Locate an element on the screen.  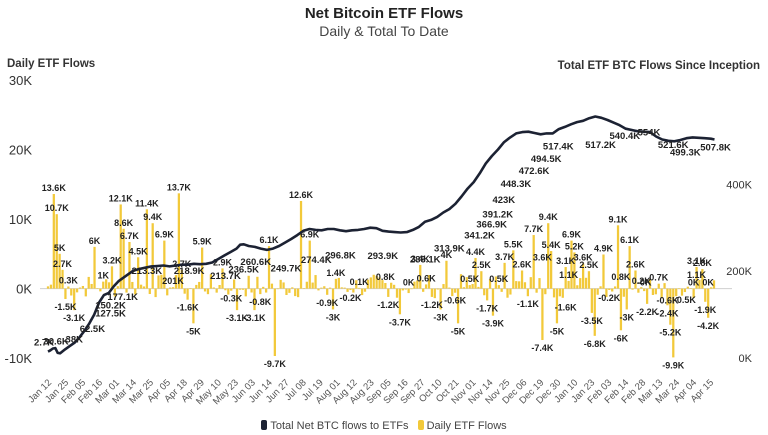
total-flow-label: 517.4K is located at coordinates (558, 147).